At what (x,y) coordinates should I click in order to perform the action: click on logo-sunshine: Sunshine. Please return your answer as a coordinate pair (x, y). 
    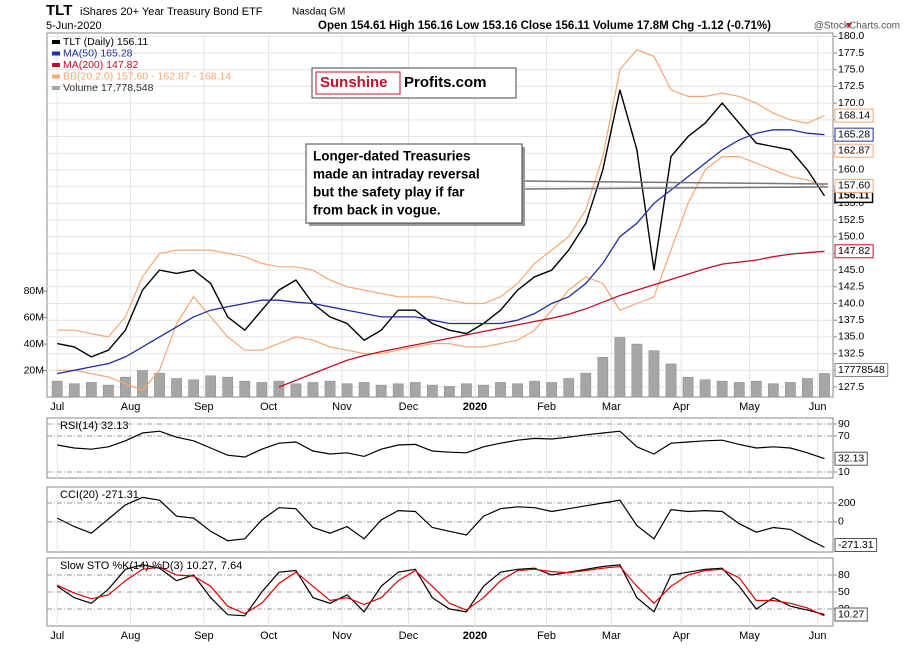
    Looking at the image, I should click on (354, 82).